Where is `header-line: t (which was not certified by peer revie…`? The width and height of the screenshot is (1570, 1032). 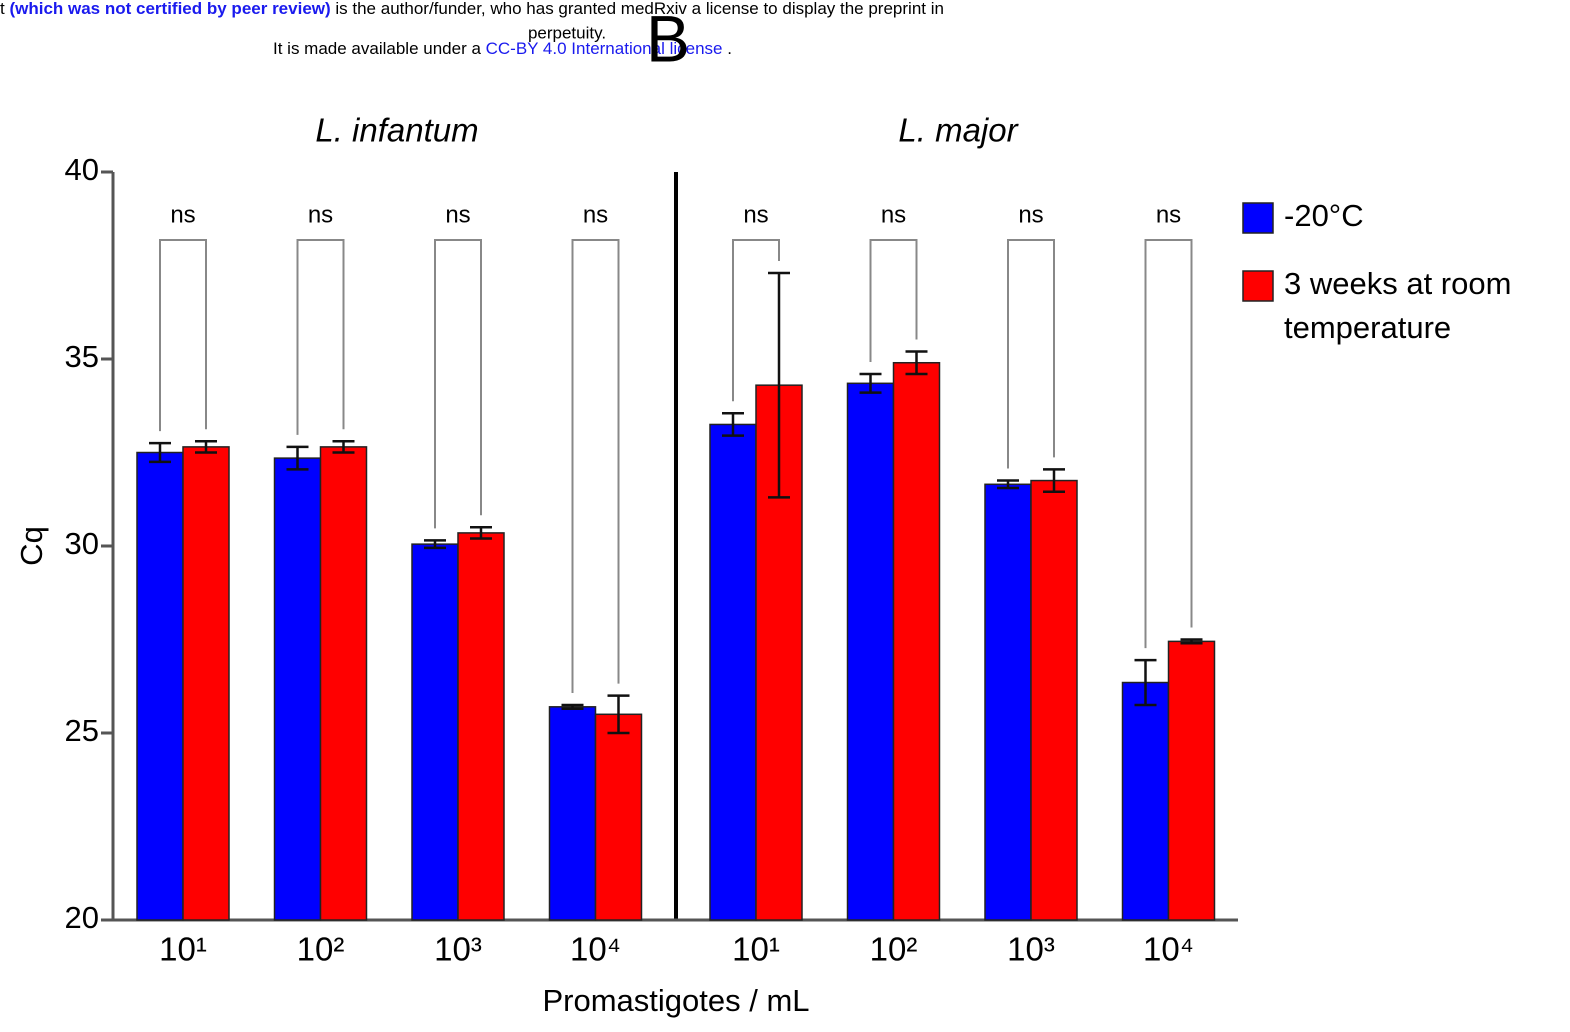
header-line: t (which was not certified by peer revie… is located at coordinates (472, 9).